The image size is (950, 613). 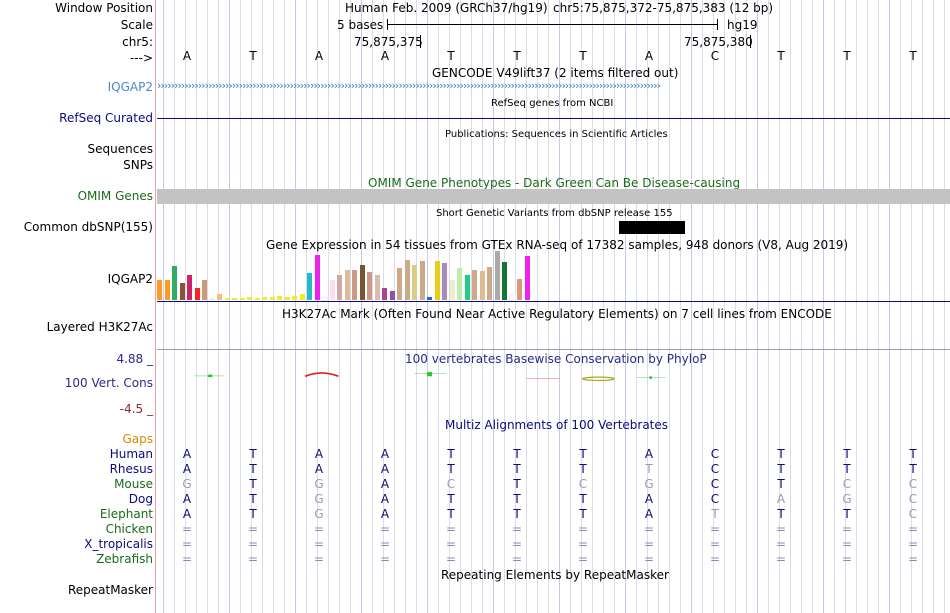 I want to click on window-position-label: Window Position, so click(x=104, y=8).